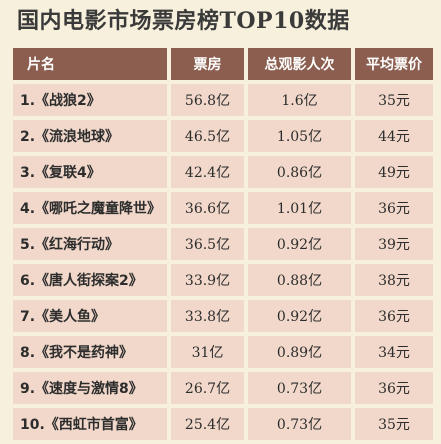 The height and width of the screenshot is (444, 441). Describe the element at coordinates (262, 21) in the screenshot. I see `title-top10: TOP10` at that location.